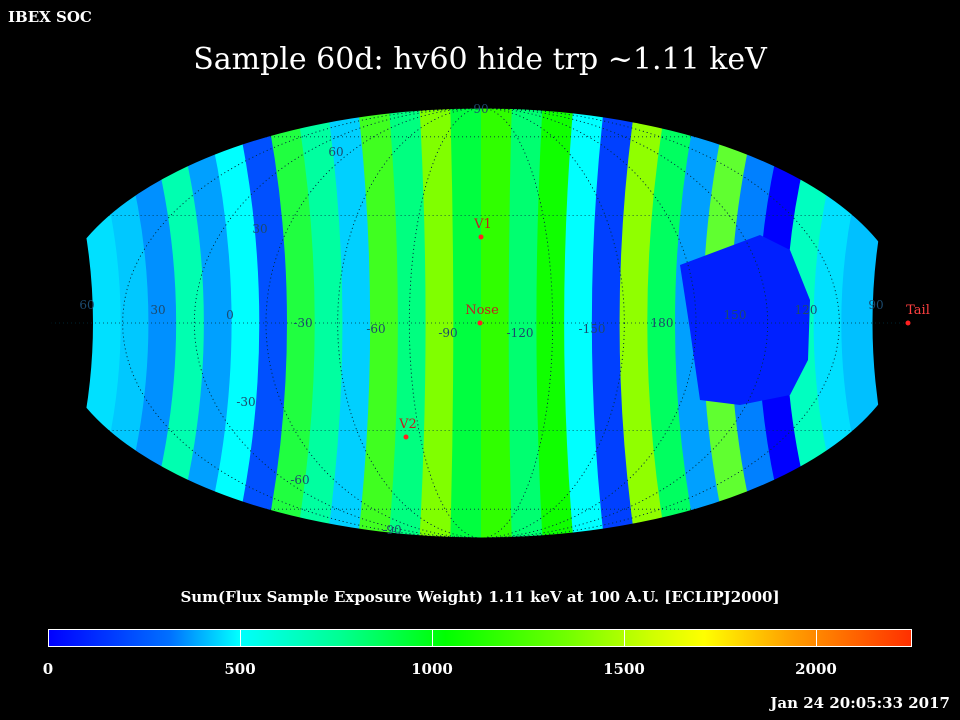 The image size is (960, 720). I want to click on colorbar, so click(480, 638).